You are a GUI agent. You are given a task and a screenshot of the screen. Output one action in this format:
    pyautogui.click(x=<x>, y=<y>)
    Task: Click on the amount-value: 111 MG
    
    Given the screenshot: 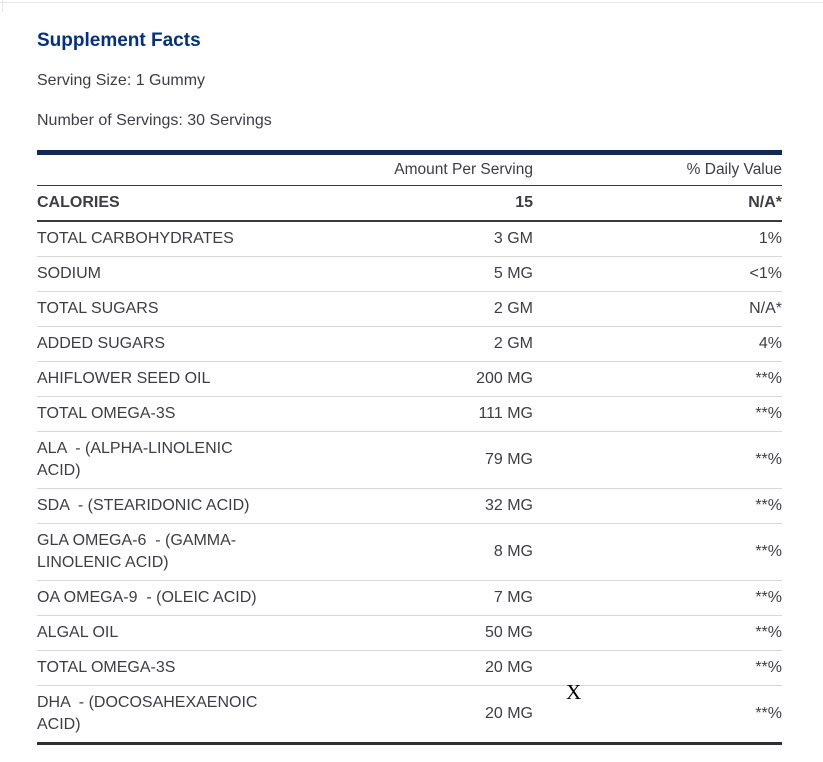 What is the action you would take?
    pyautogui.click(x=505, y=413)
    